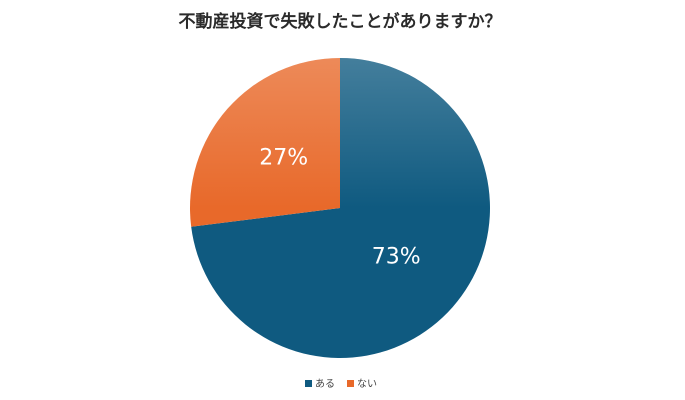 The width and height of the screenshot is (685, 400). Describe the element at coordinates (265, 142) in the screenshot. I see `pie-slice` at that location.